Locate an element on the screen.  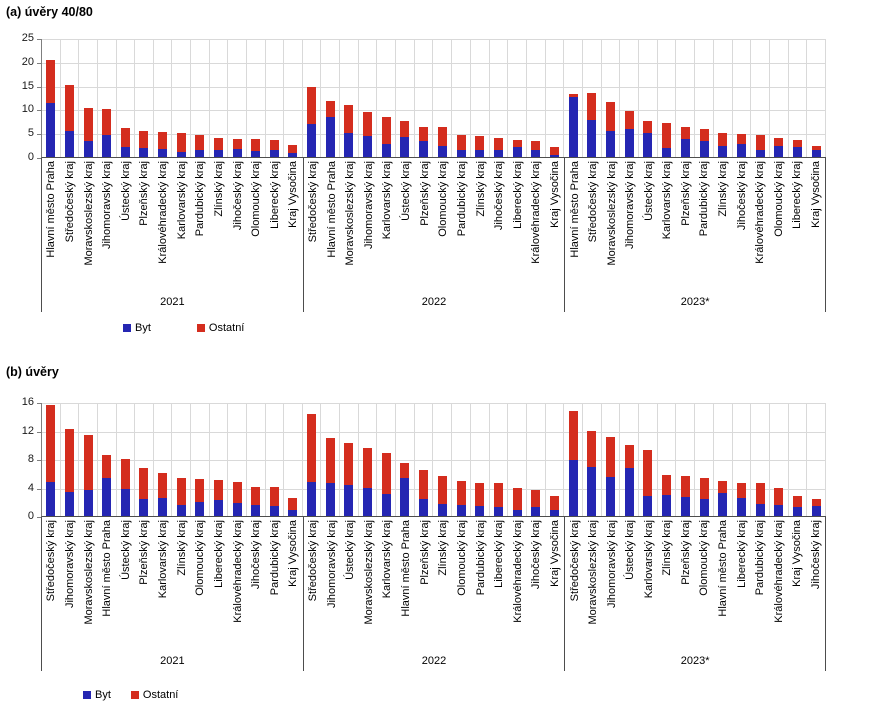
legend-label: Byt is located at coordinates (103, 695).